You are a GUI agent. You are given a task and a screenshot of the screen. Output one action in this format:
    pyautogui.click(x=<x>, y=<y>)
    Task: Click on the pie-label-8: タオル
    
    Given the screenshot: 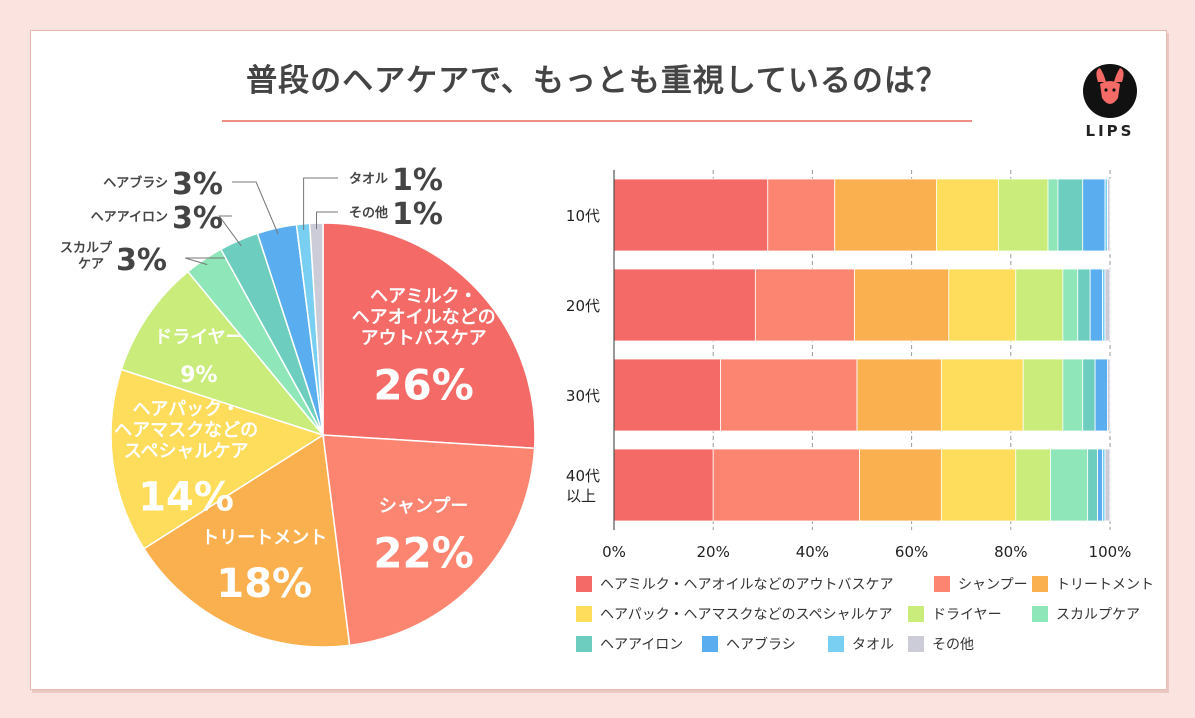 What is the action you would take?
    pyautogui.click(x=368, y=179)
    